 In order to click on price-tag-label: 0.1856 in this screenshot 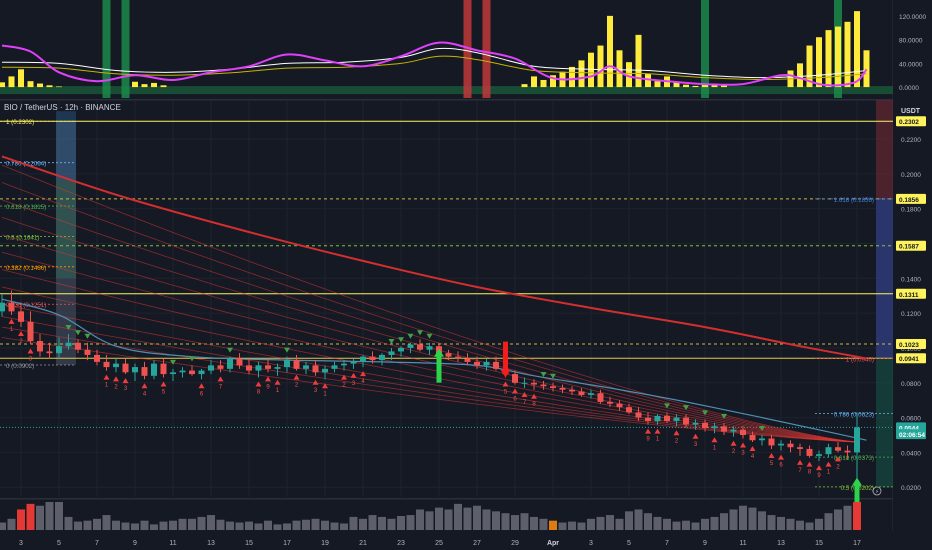, I will do `click(909, 200)`.